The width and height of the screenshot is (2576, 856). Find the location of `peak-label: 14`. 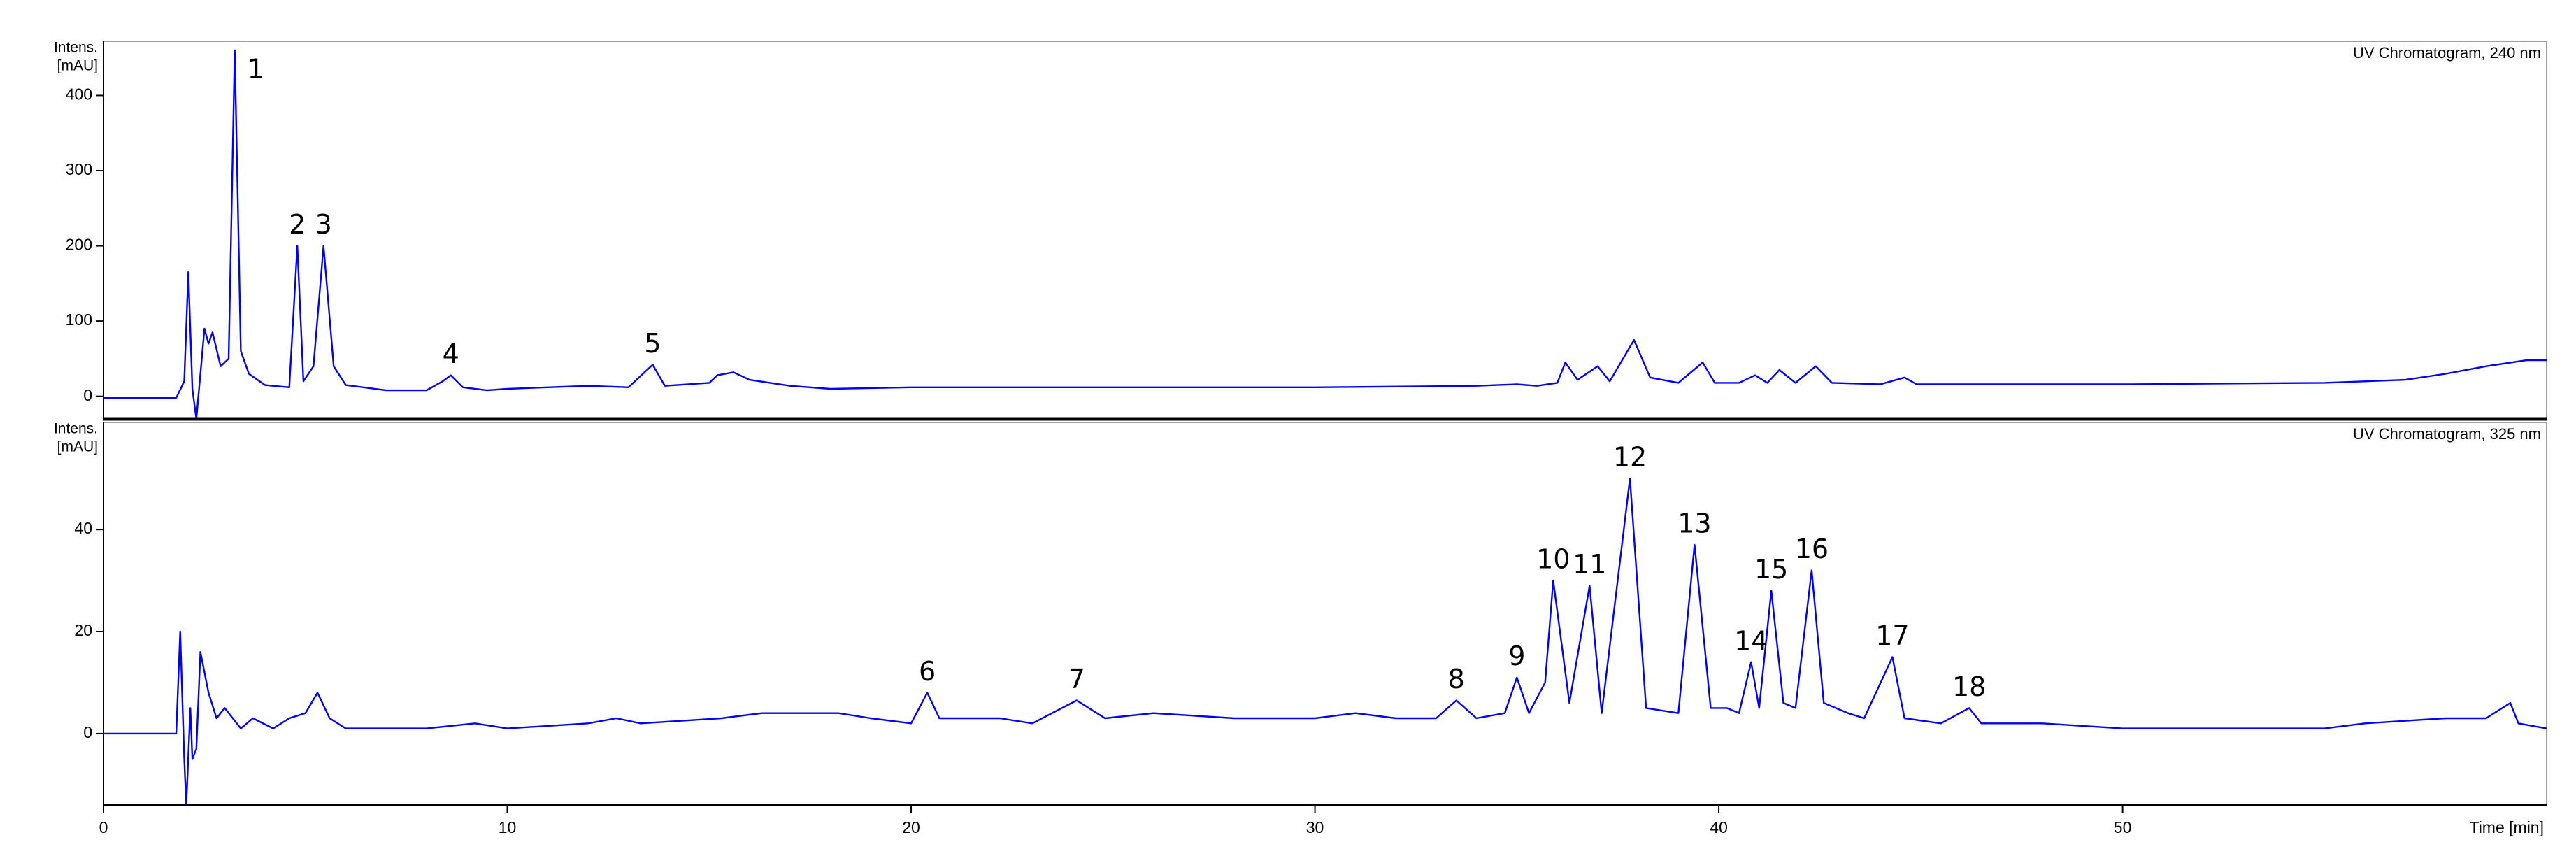

peak-label: 14 is located at coordinates (1751, 640).